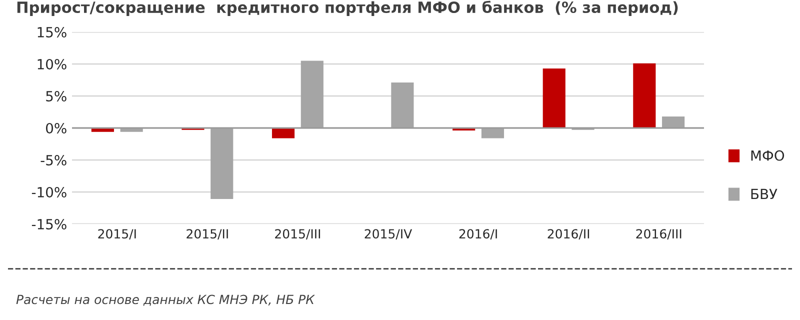 This screenshot has width=800, height=320. Describe the element at coordinates (297, 234) in the screenshot. I see `x-tick-label: 2015/III` at that location.